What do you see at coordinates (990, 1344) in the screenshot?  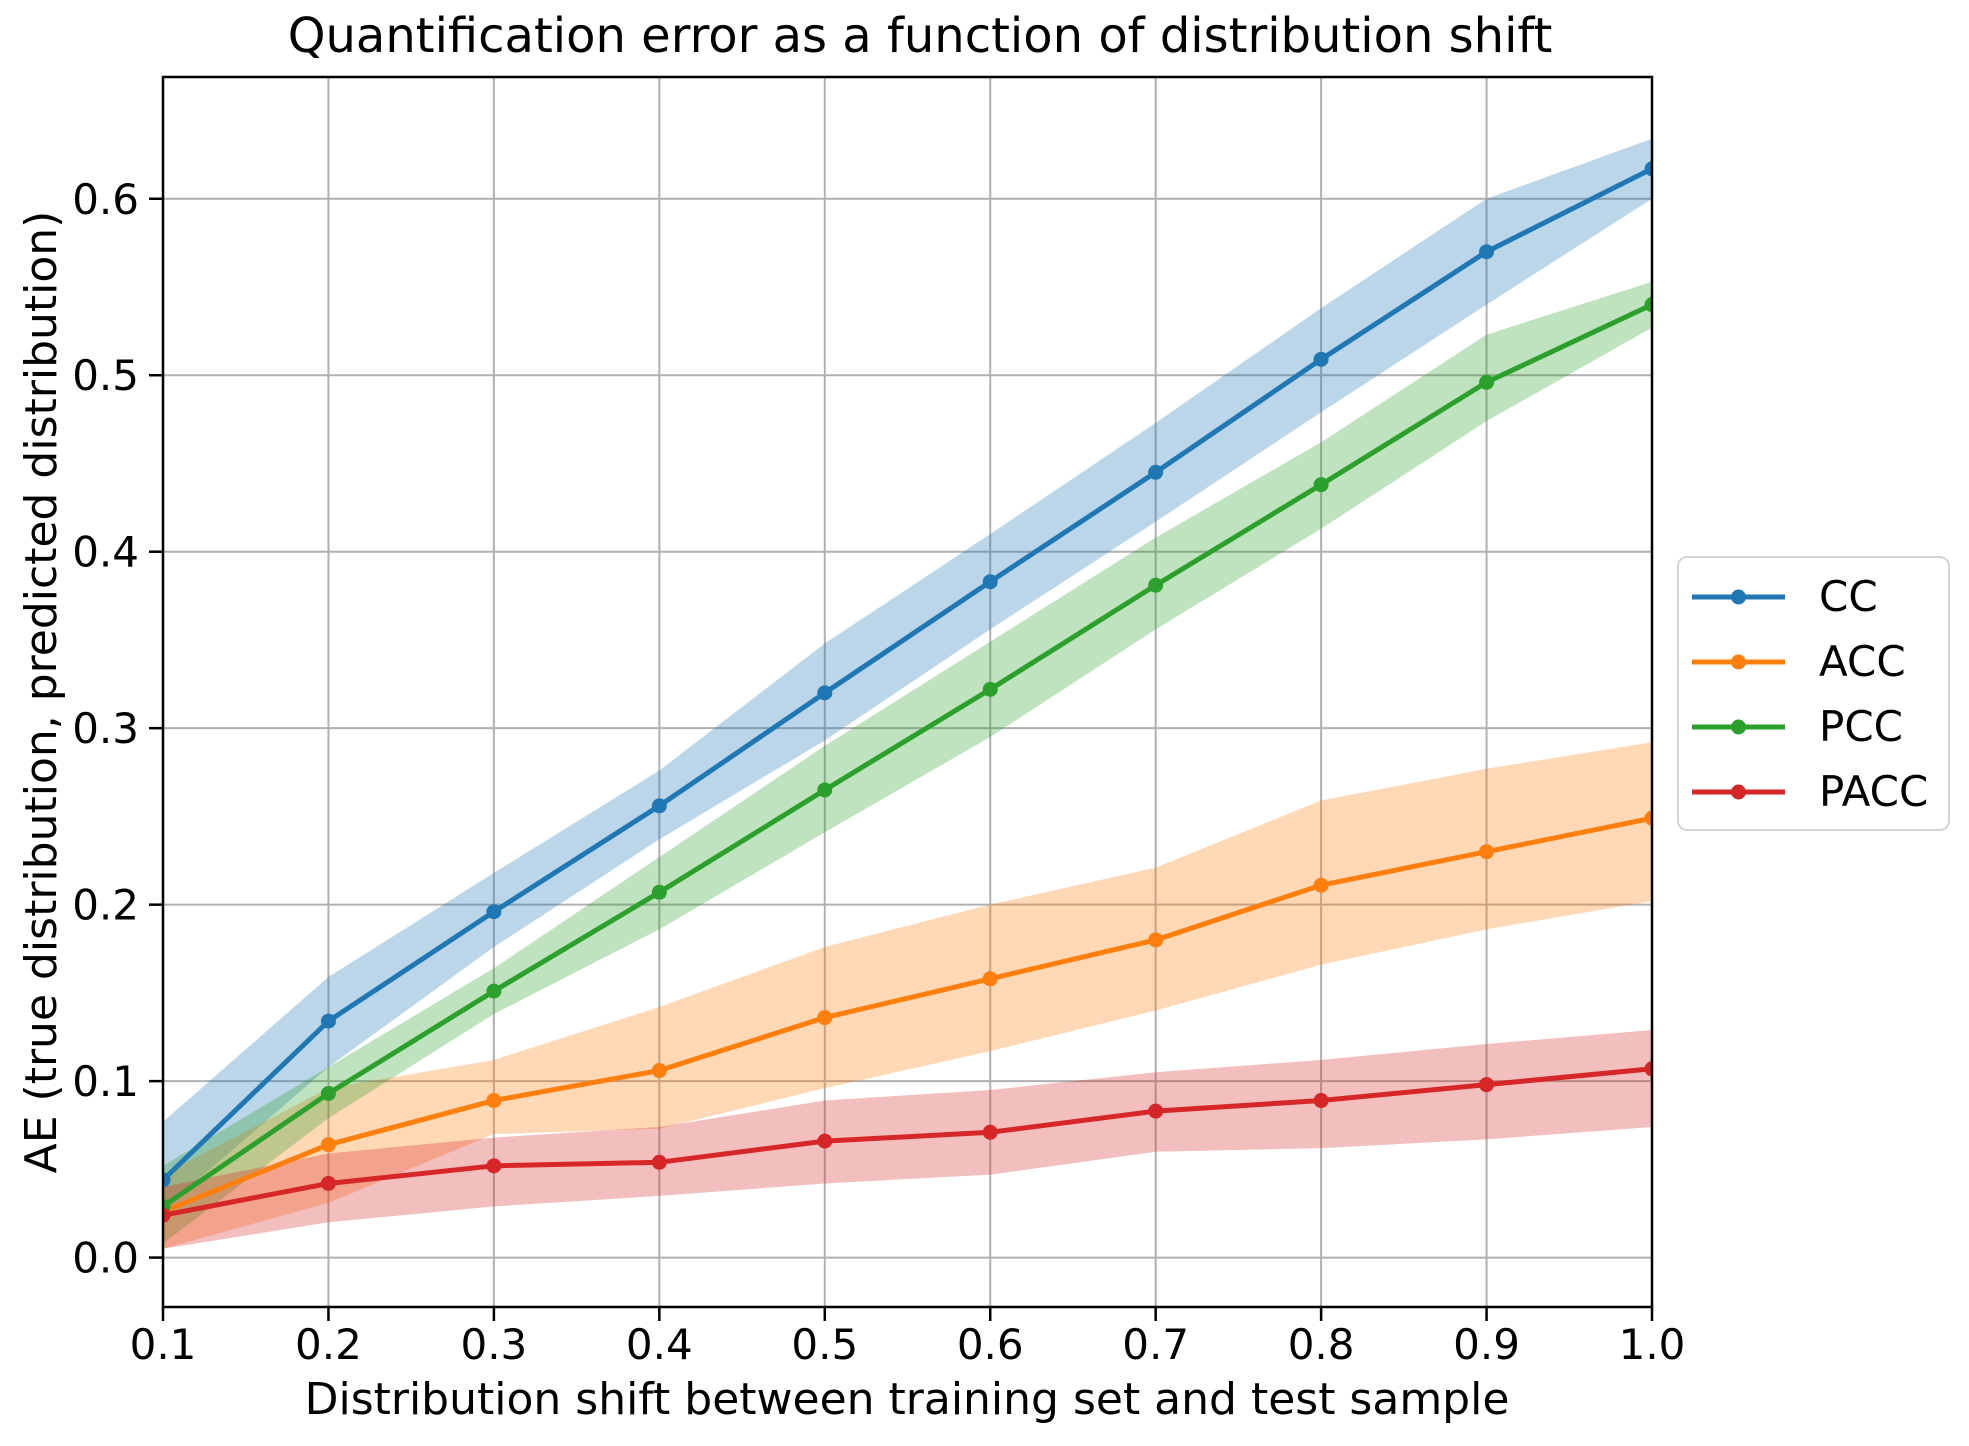 I see `x-tick-label: 0.6` at bounding box center [990, 1344].